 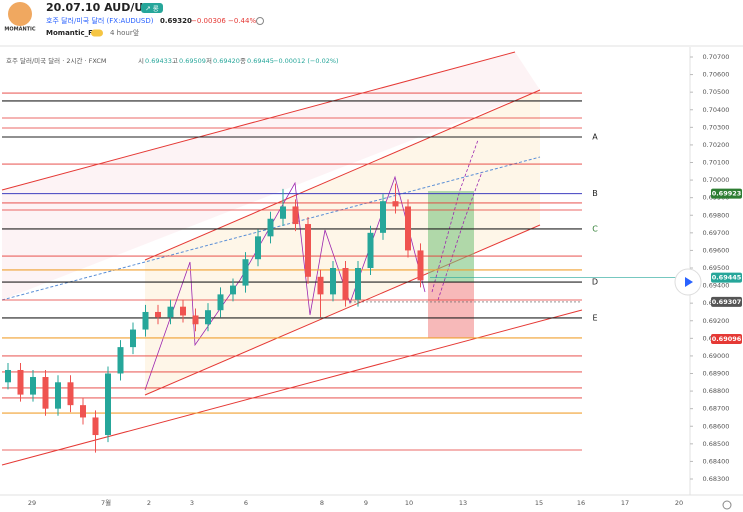 What do you see at coordinates (716, 409) in the screenshot?
I see `y-tick-label: 0.68700` at bounding box center [716, 409].